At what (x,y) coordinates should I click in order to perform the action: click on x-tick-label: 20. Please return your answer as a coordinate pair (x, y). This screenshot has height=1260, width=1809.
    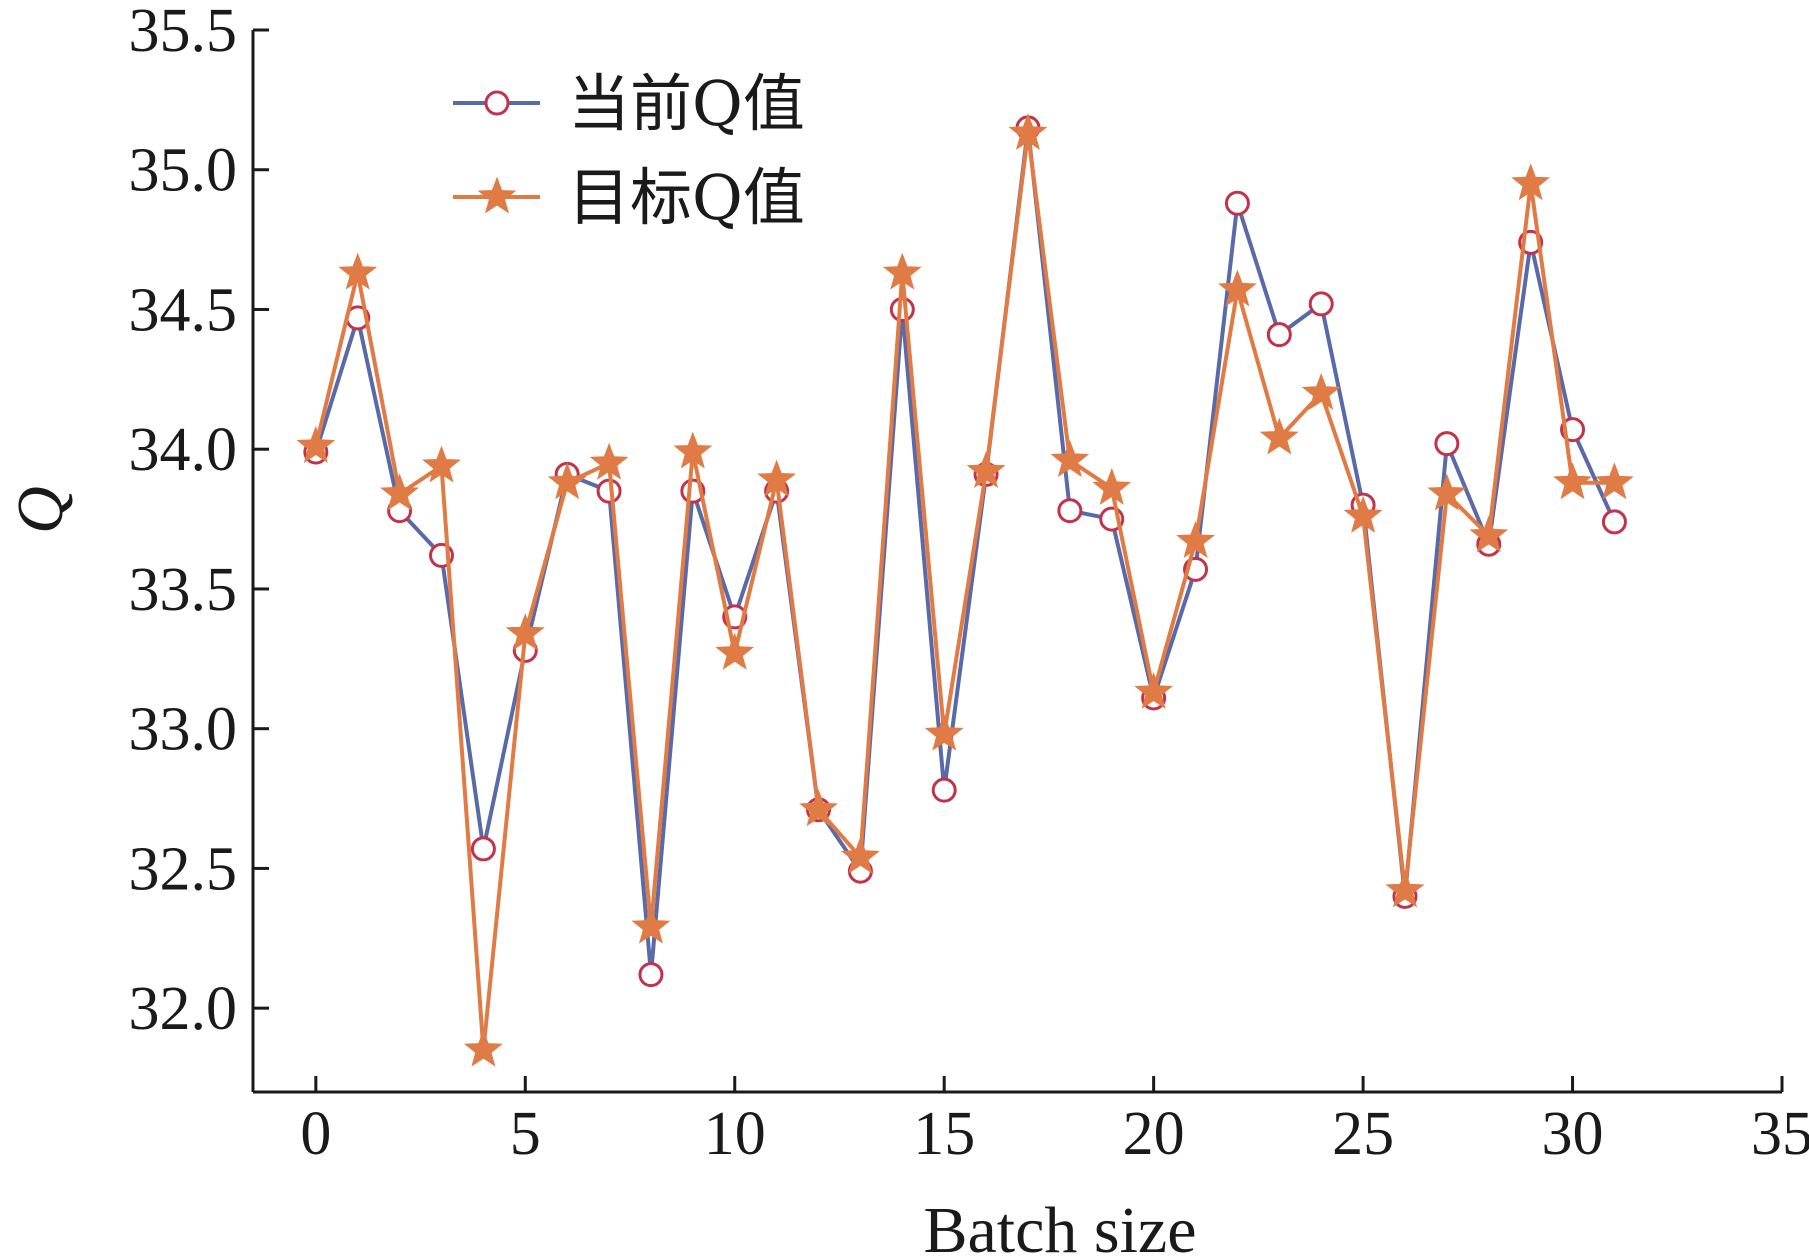
    Looking at the image, I should click on (1154, 1134).